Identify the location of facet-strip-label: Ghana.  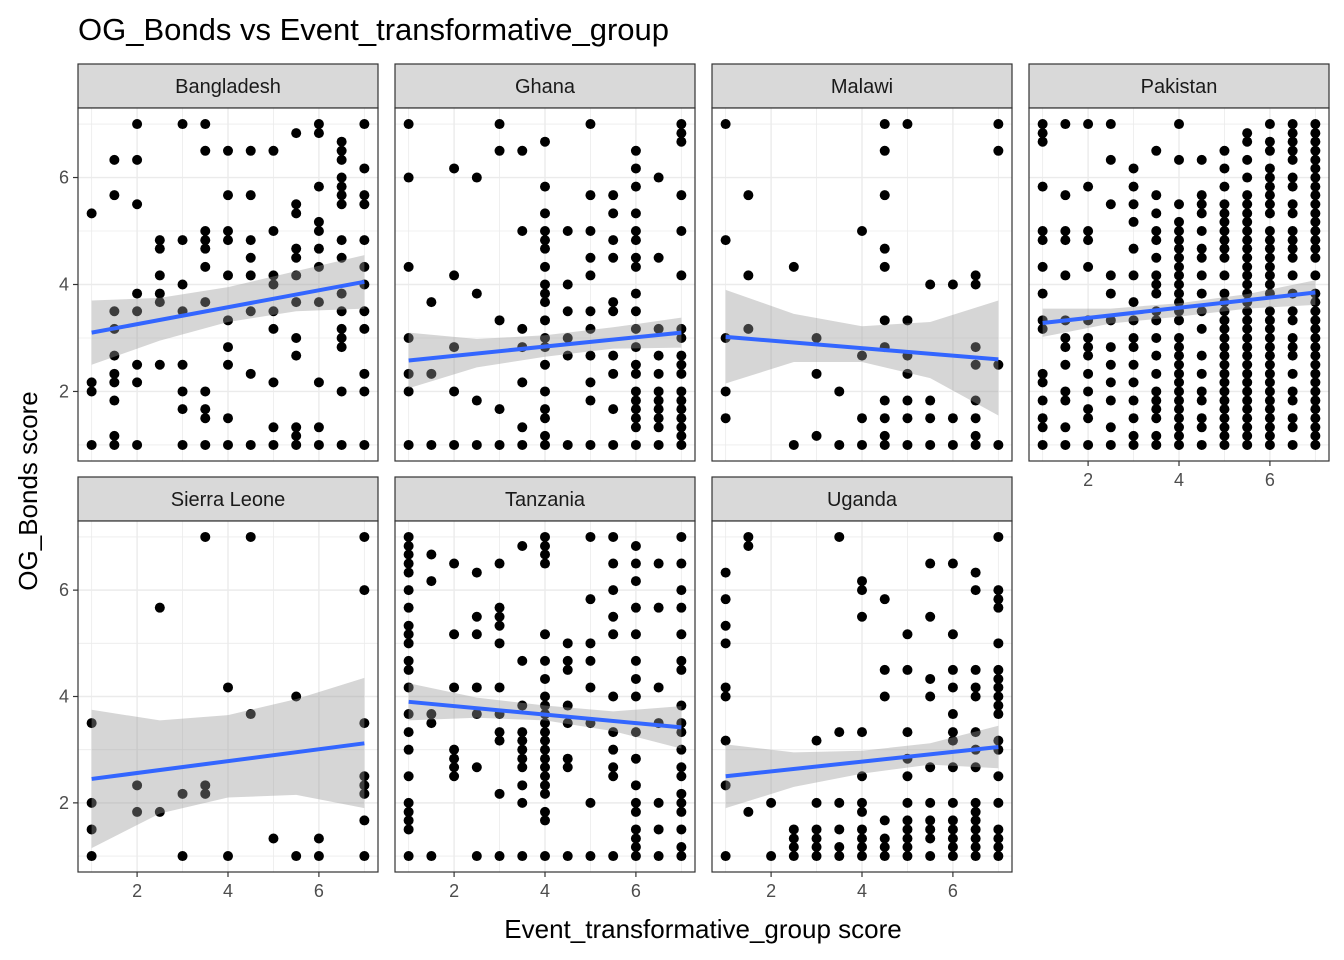
(545, 87).